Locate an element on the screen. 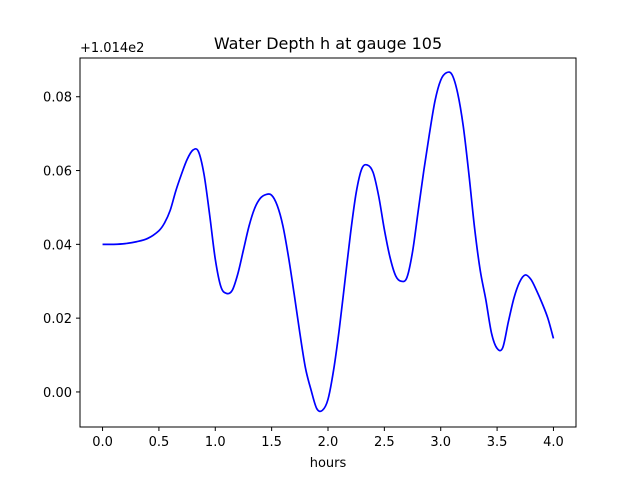 The width and height of the screenshot is (640, 480). x-tick-label: 0.0 is located at coordinates (102, 442).